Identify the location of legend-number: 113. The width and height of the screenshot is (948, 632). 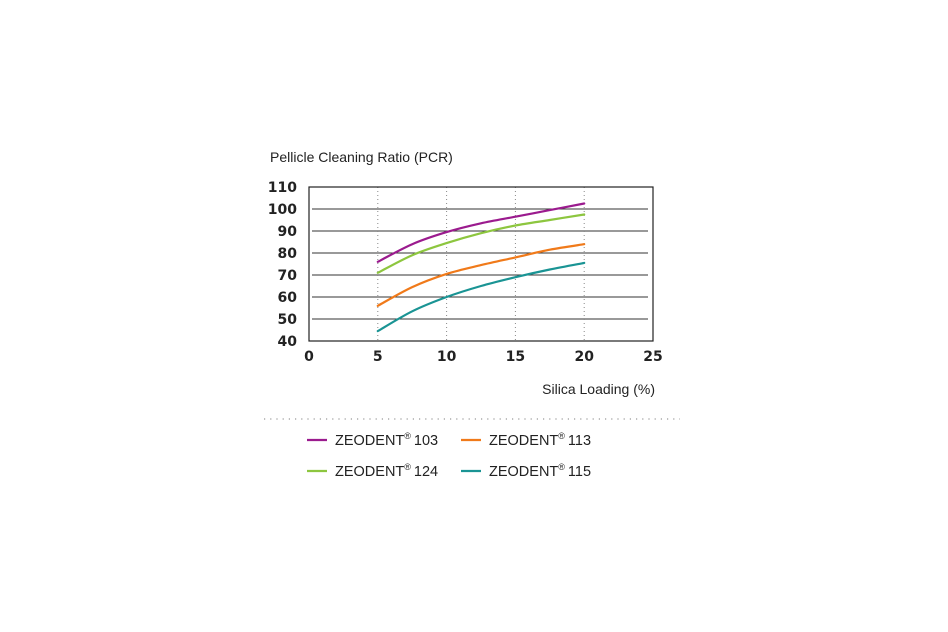
(579, 441).